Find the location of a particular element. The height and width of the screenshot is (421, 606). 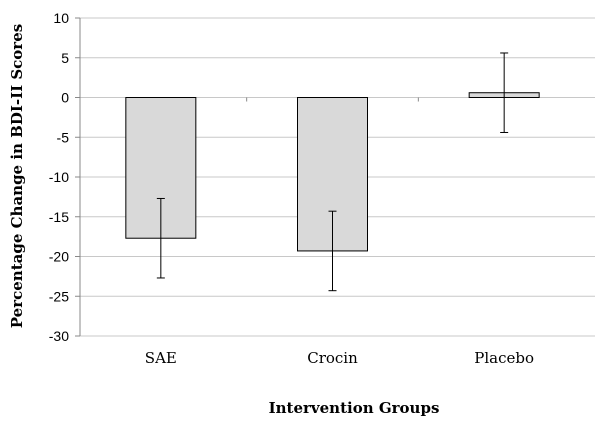

x-category-label: Crocin is located at coordinates (332, 358).